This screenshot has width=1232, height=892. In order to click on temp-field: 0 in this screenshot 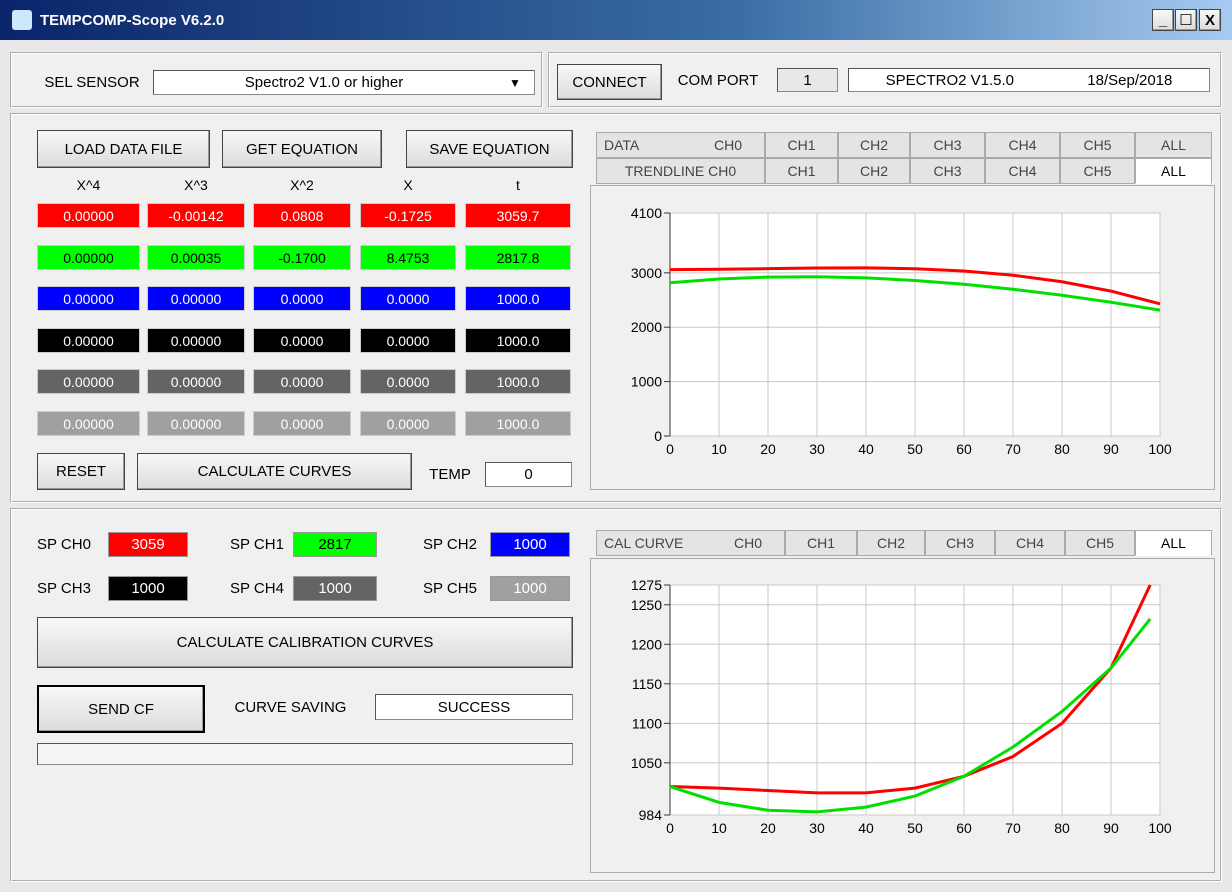, I will do `click(528, 474)`.